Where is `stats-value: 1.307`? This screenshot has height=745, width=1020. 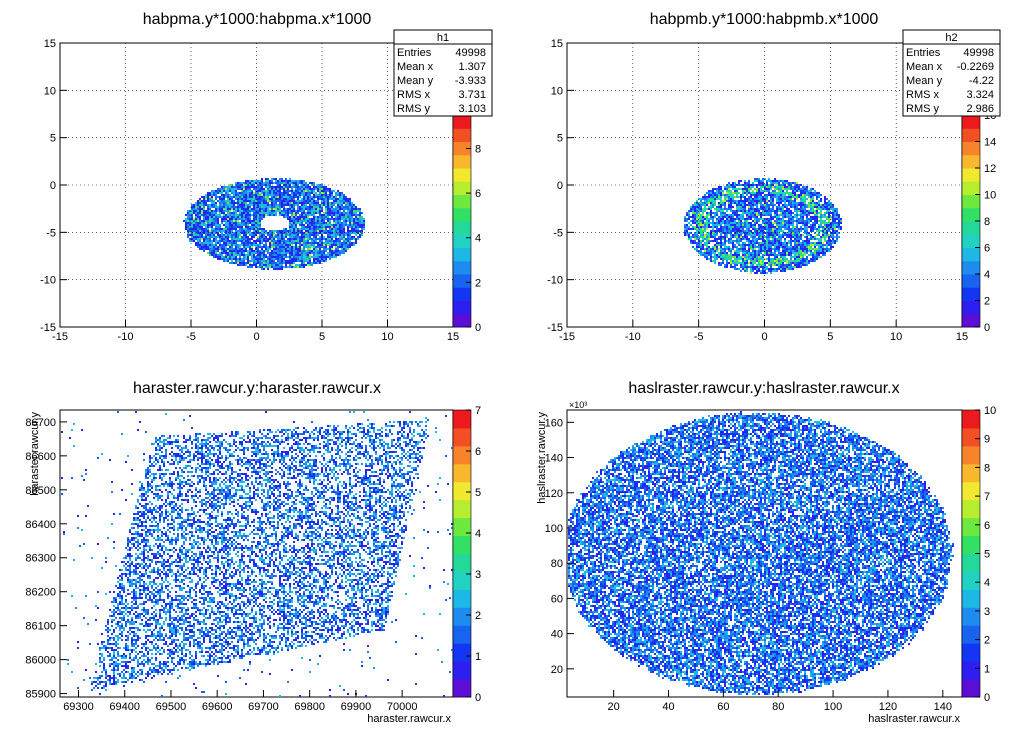
stats-value: 1.307 is located at coordinates (472, 67).